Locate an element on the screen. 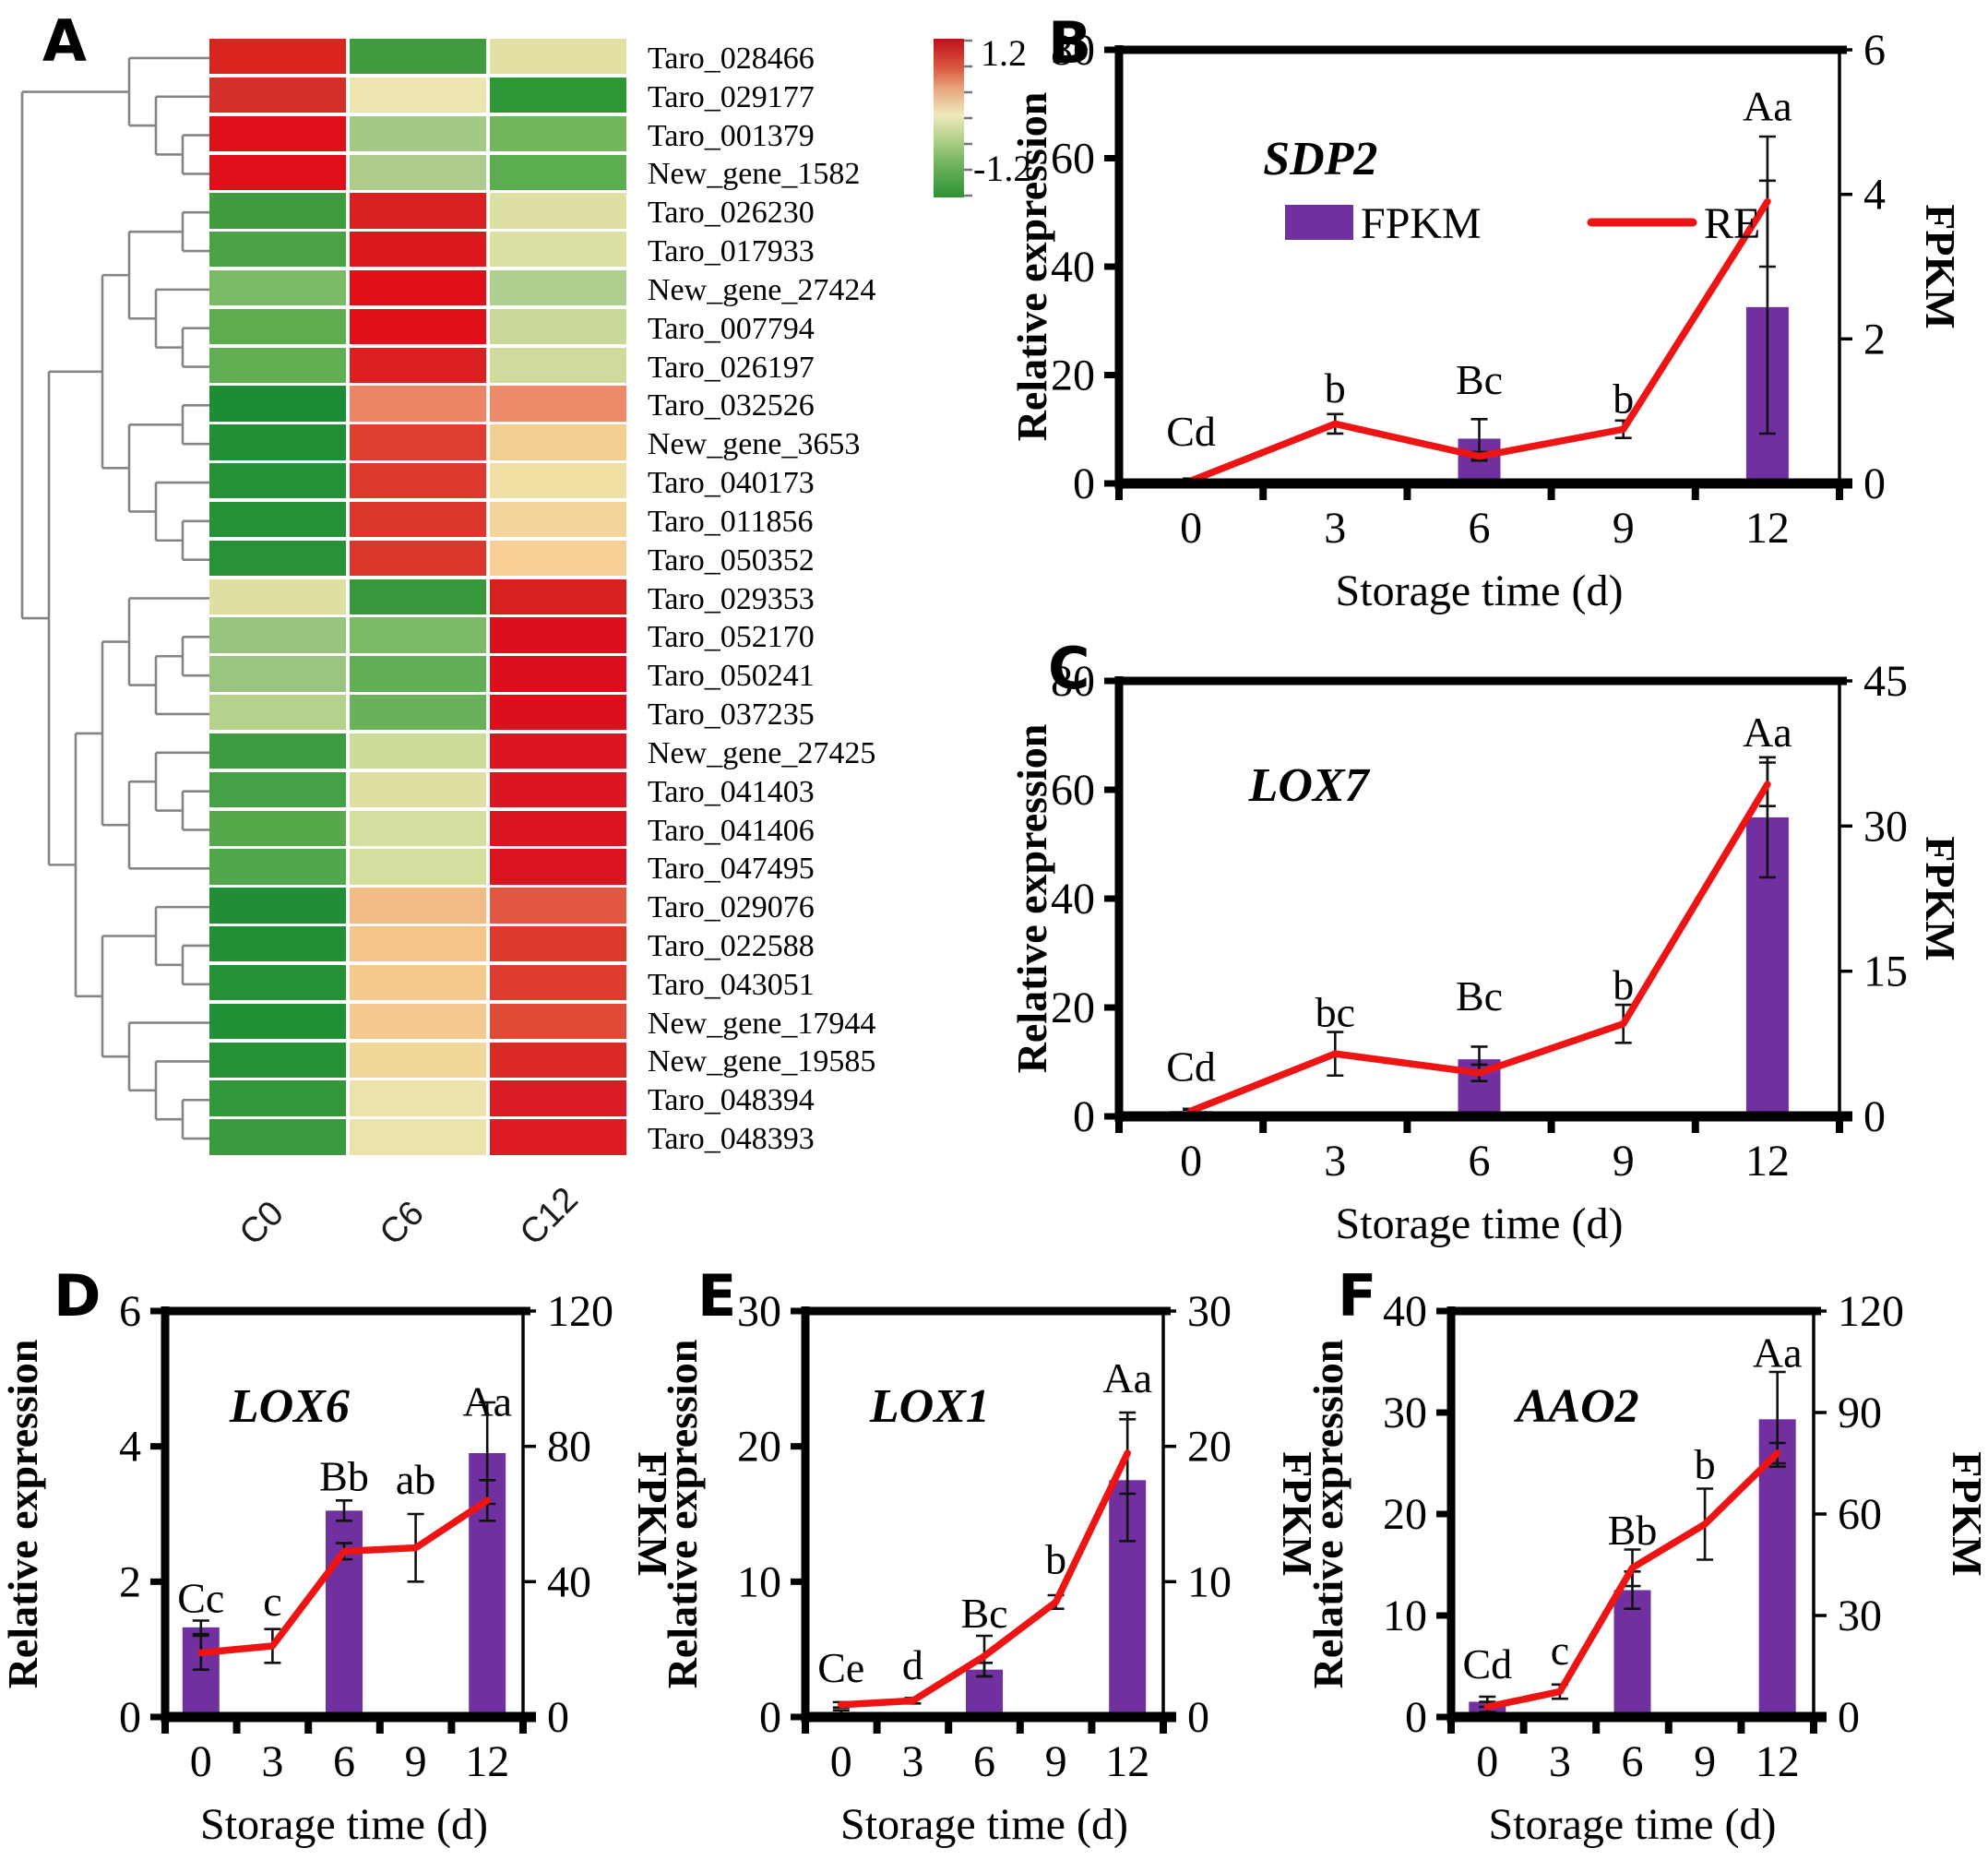 The height and width of the screenshot is (1860, 1988). chart-title: LOX7 is located at coordinates (1309, 786).